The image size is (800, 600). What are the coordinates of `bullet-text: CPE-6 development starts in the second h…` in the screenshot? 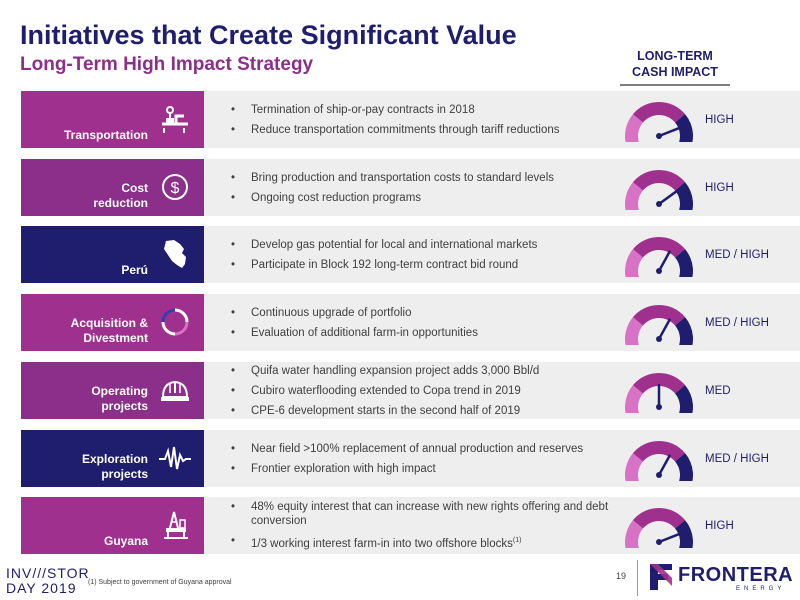 It's located at (386, 410).